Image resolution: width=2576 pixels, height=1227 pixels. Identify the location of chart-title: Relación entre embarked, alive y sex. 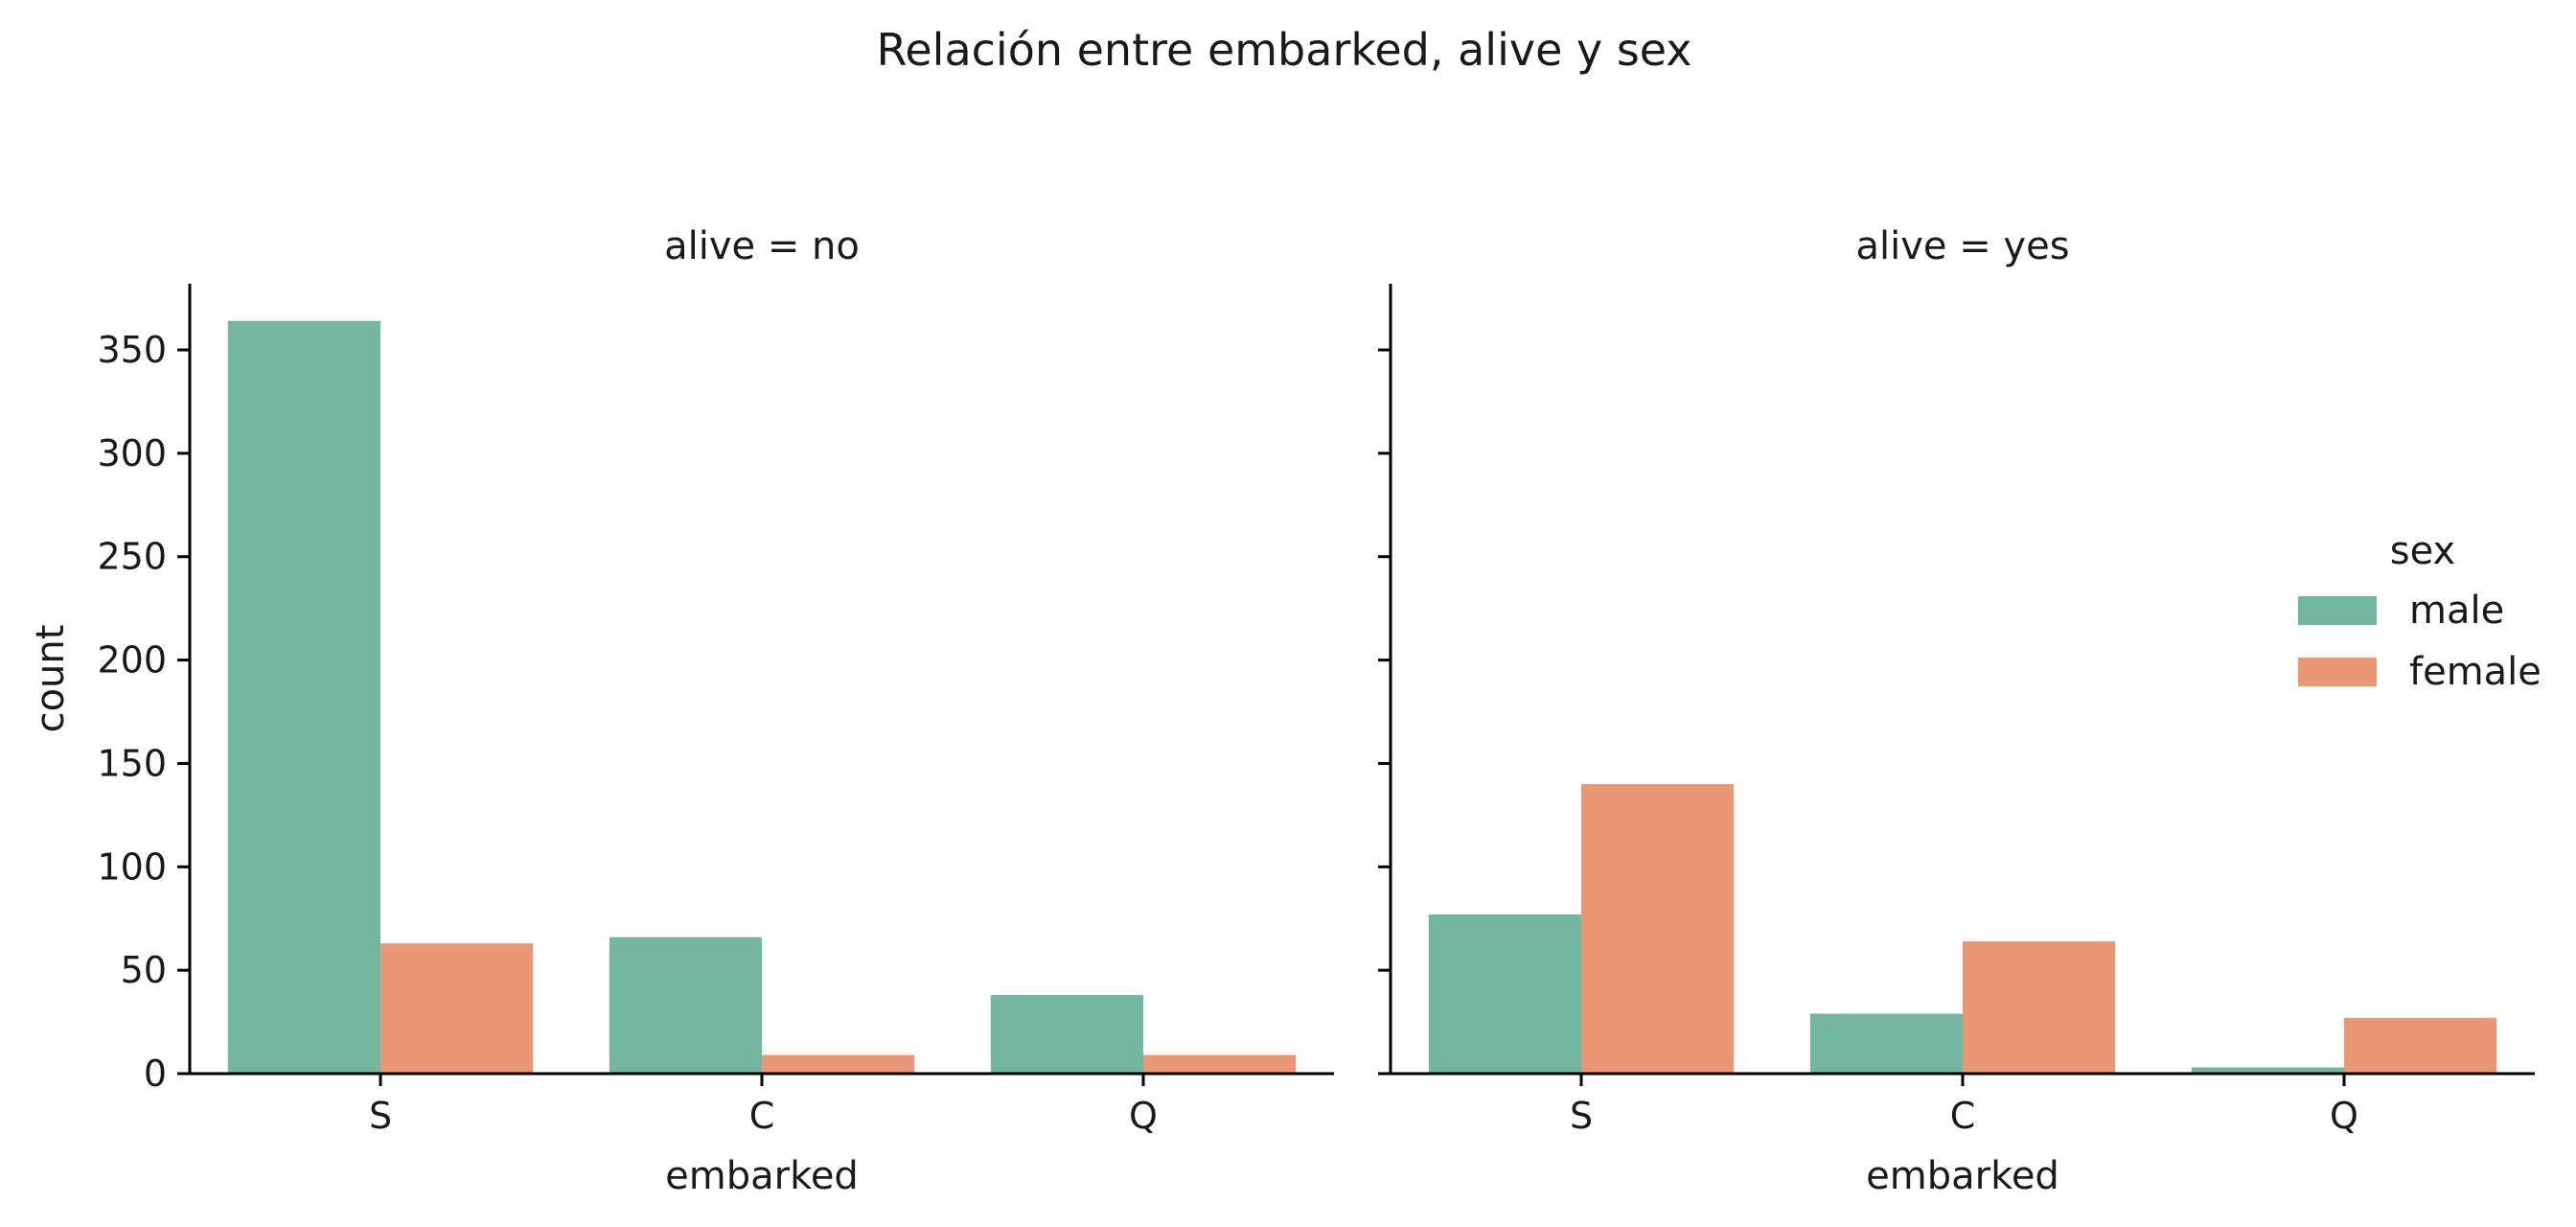
(1283, 50).